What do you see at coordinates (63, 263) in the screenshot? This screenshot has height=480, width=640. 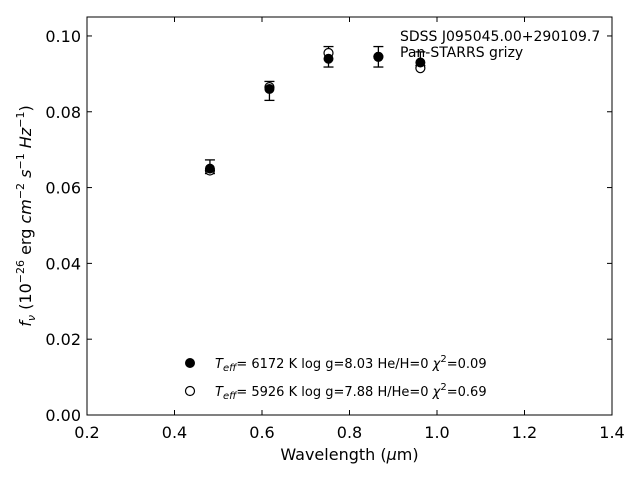 I see `y-tick-label: 0.04` at bounding box center [63, 263].